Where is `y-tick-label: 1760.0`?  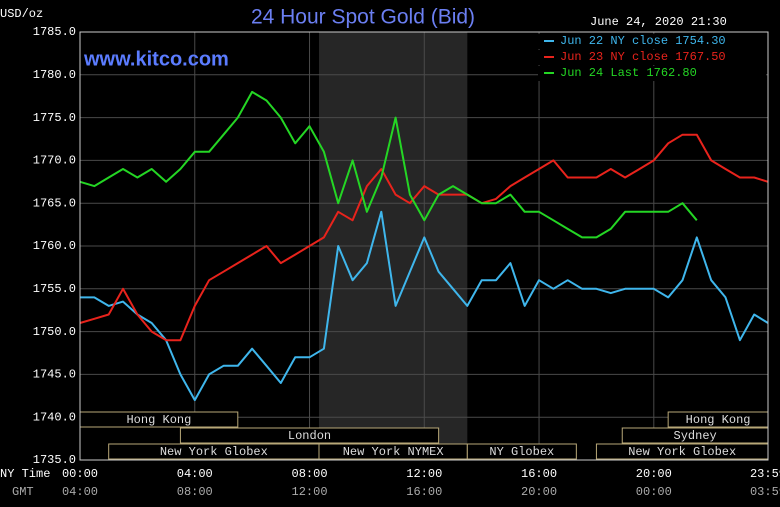 y-tick-label: 1760.0 is located at coordinates (54, 246).